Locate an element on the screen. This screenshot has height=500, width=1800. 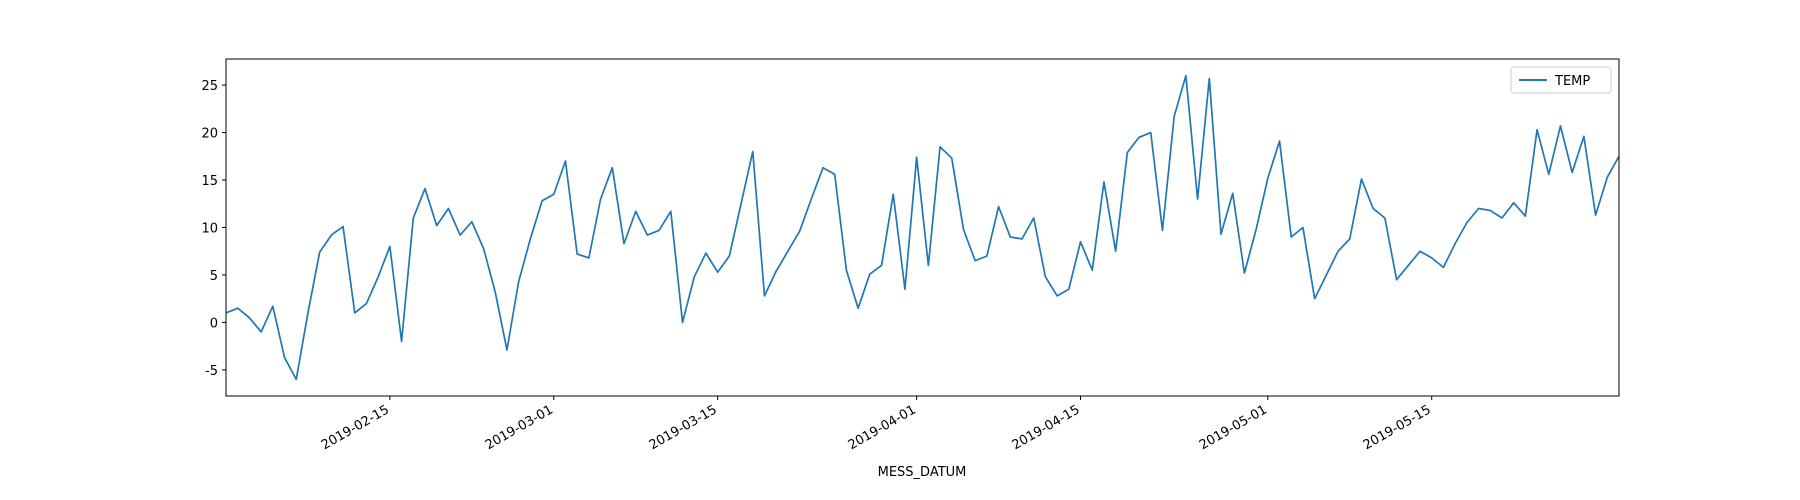
y-tick-label: 25 is located at coordinates (209, 86).